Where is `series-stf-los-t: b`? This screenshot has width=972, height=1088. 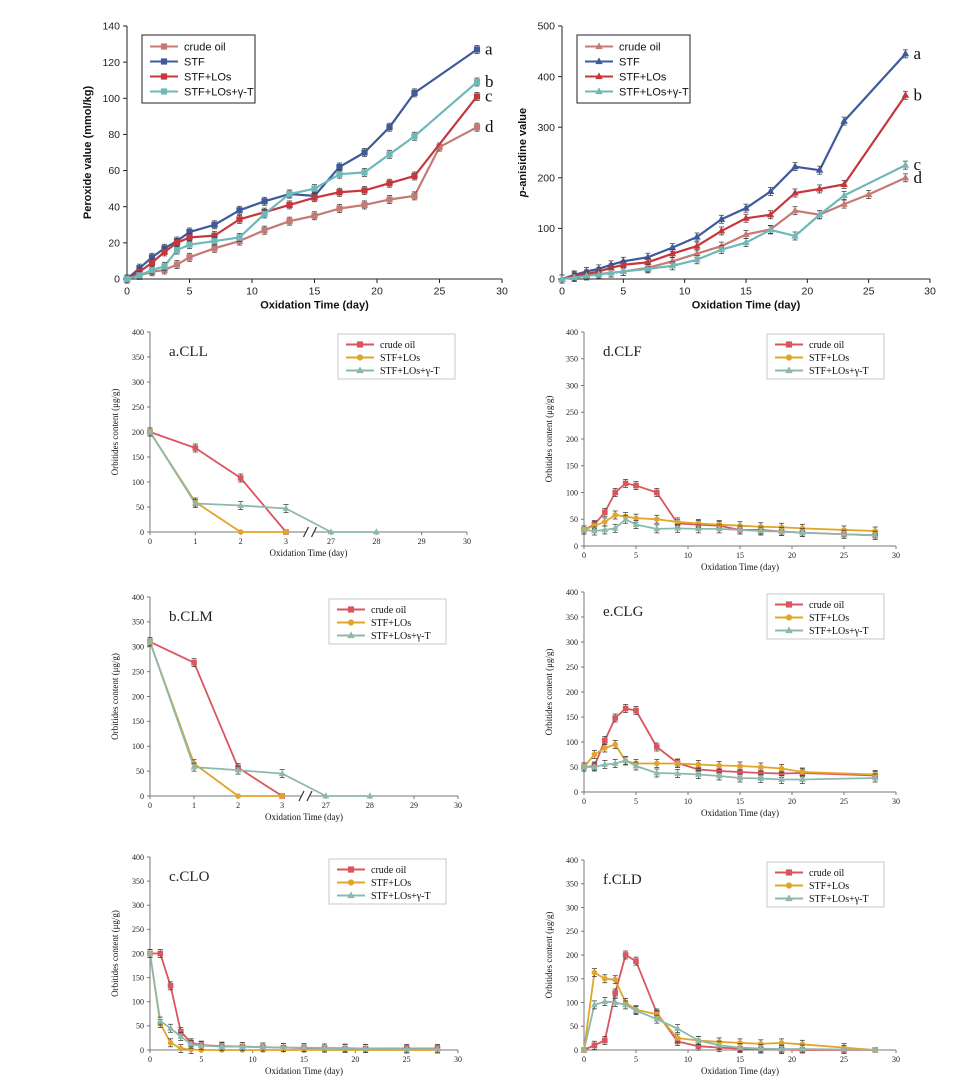 series-stf-los-t: b is located at coordinates (308, 178).